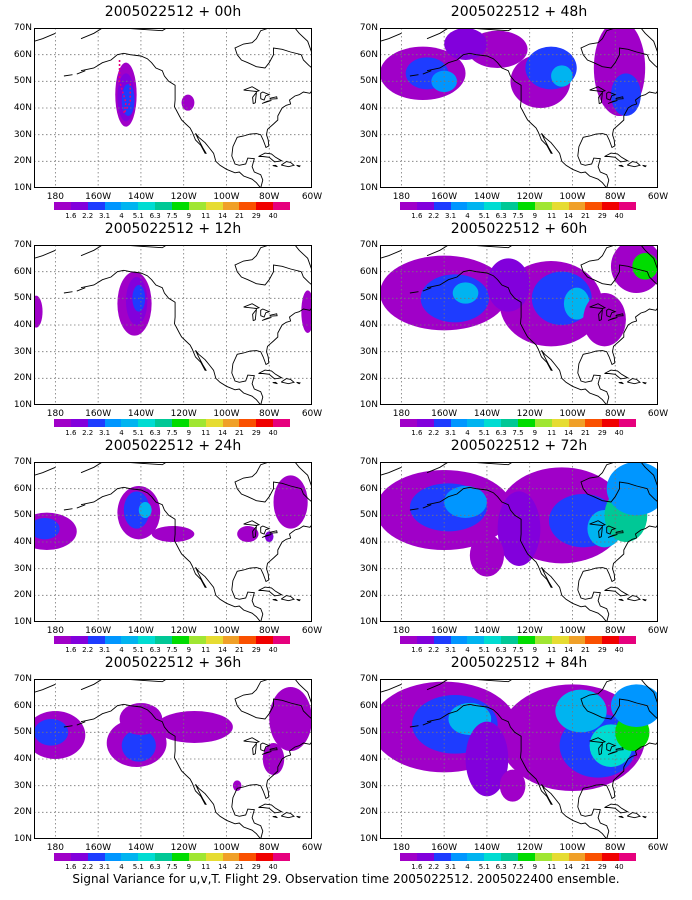  I want to click on colorbar-label: 29, so click(602, 867).